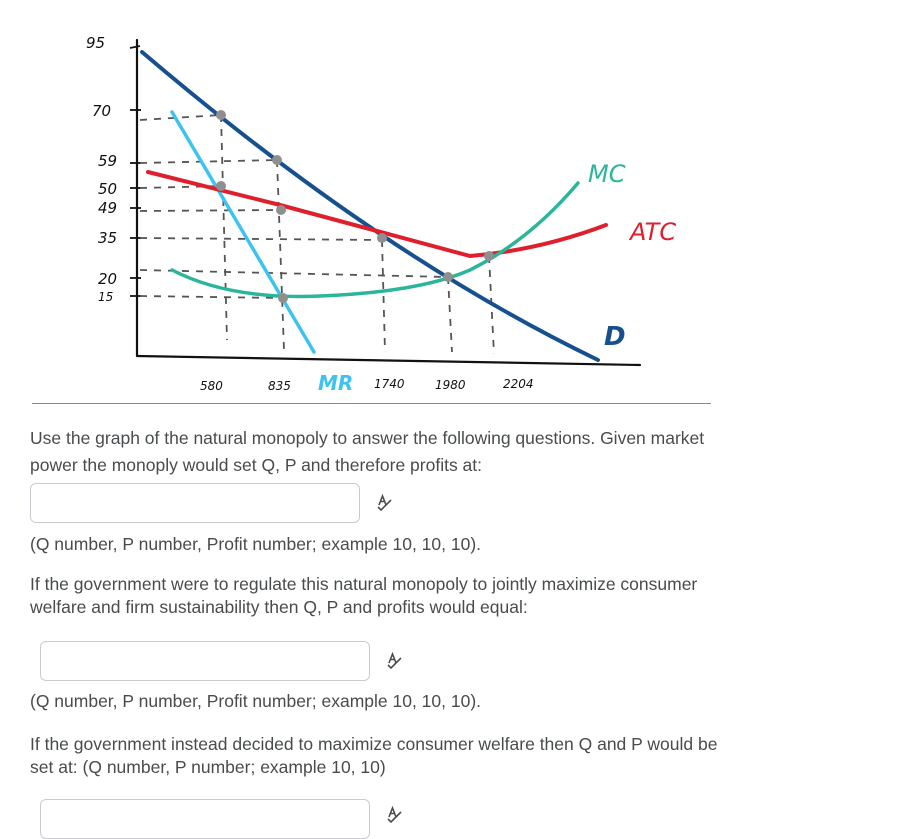 The width and height of the screenshot is (904, 839). What do you see at coordinates (607, 174) in the screenshot?
I see `mc-label: MC` at bounding box center [607, 174].